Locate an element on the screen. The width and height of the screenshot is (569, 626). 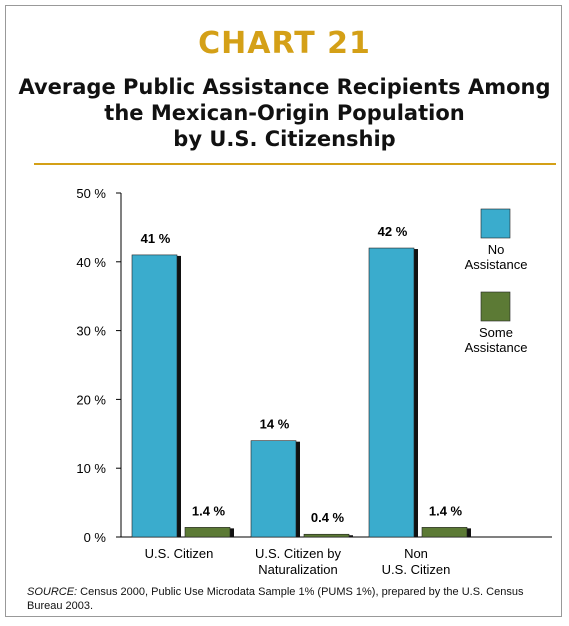
legend-label: No is located at coordinates (496, 249).